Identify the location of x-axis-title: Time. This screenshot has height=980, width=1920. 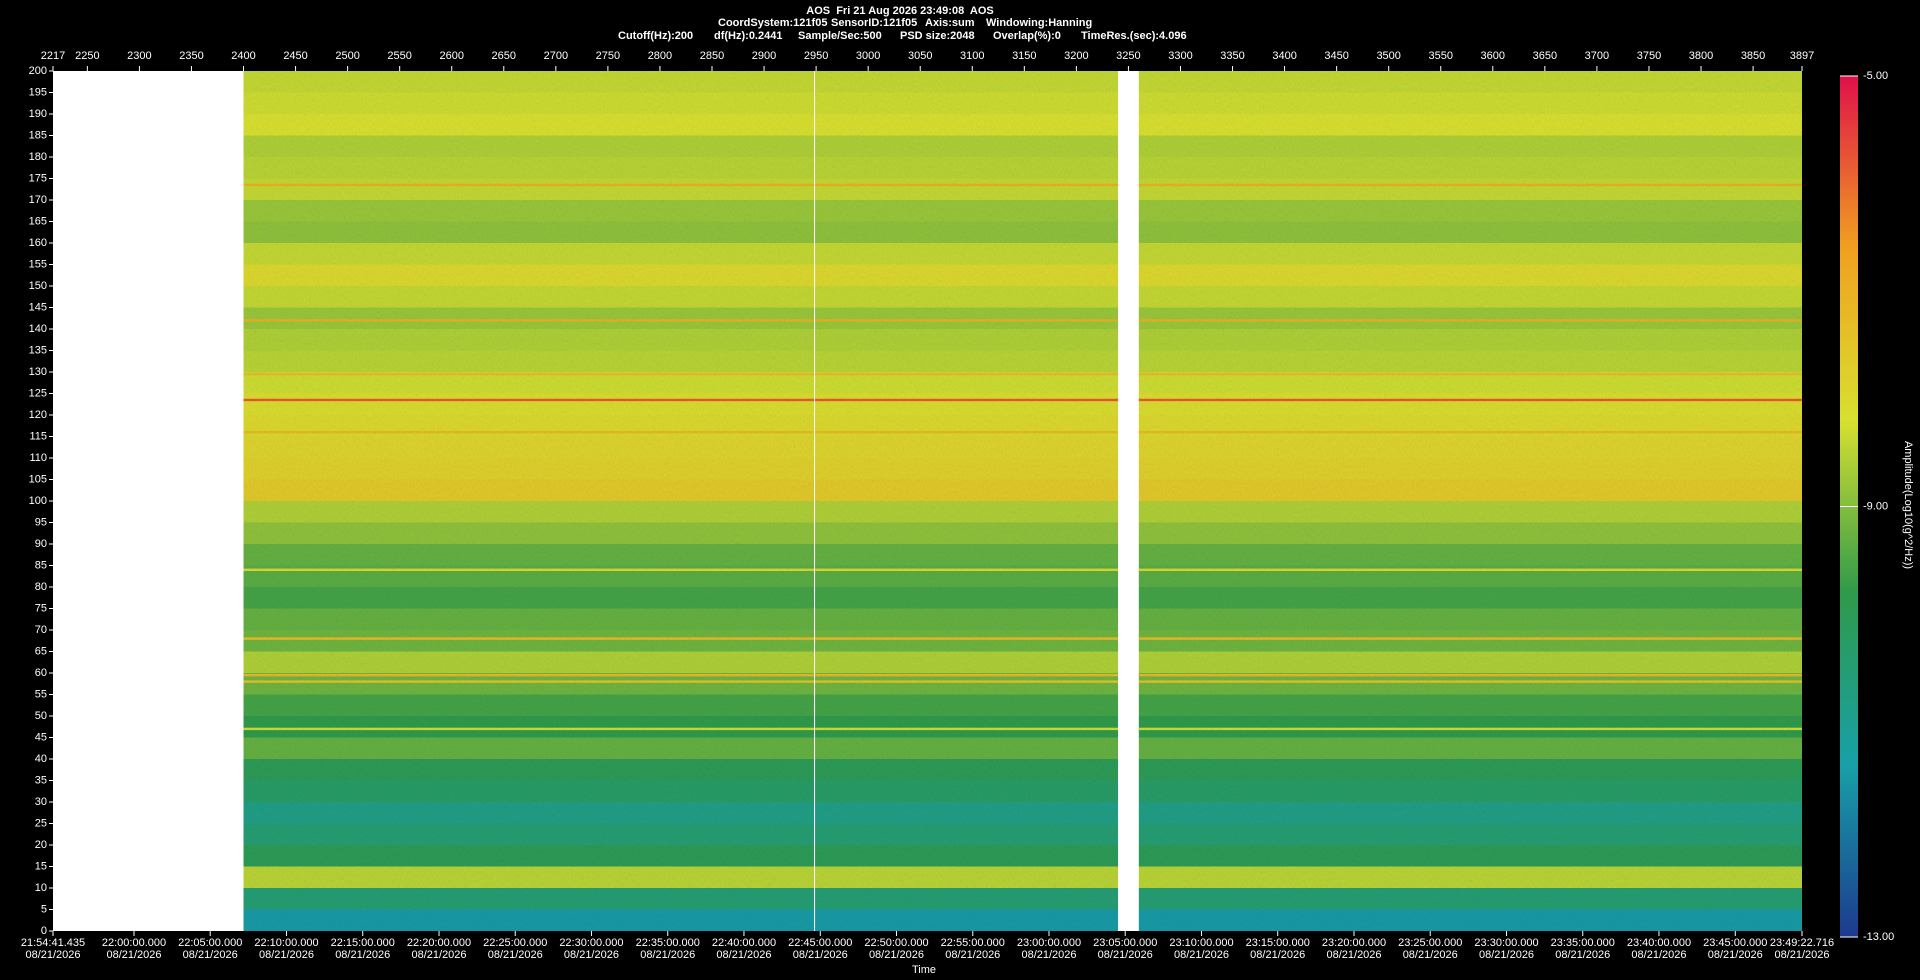
(924, 970).